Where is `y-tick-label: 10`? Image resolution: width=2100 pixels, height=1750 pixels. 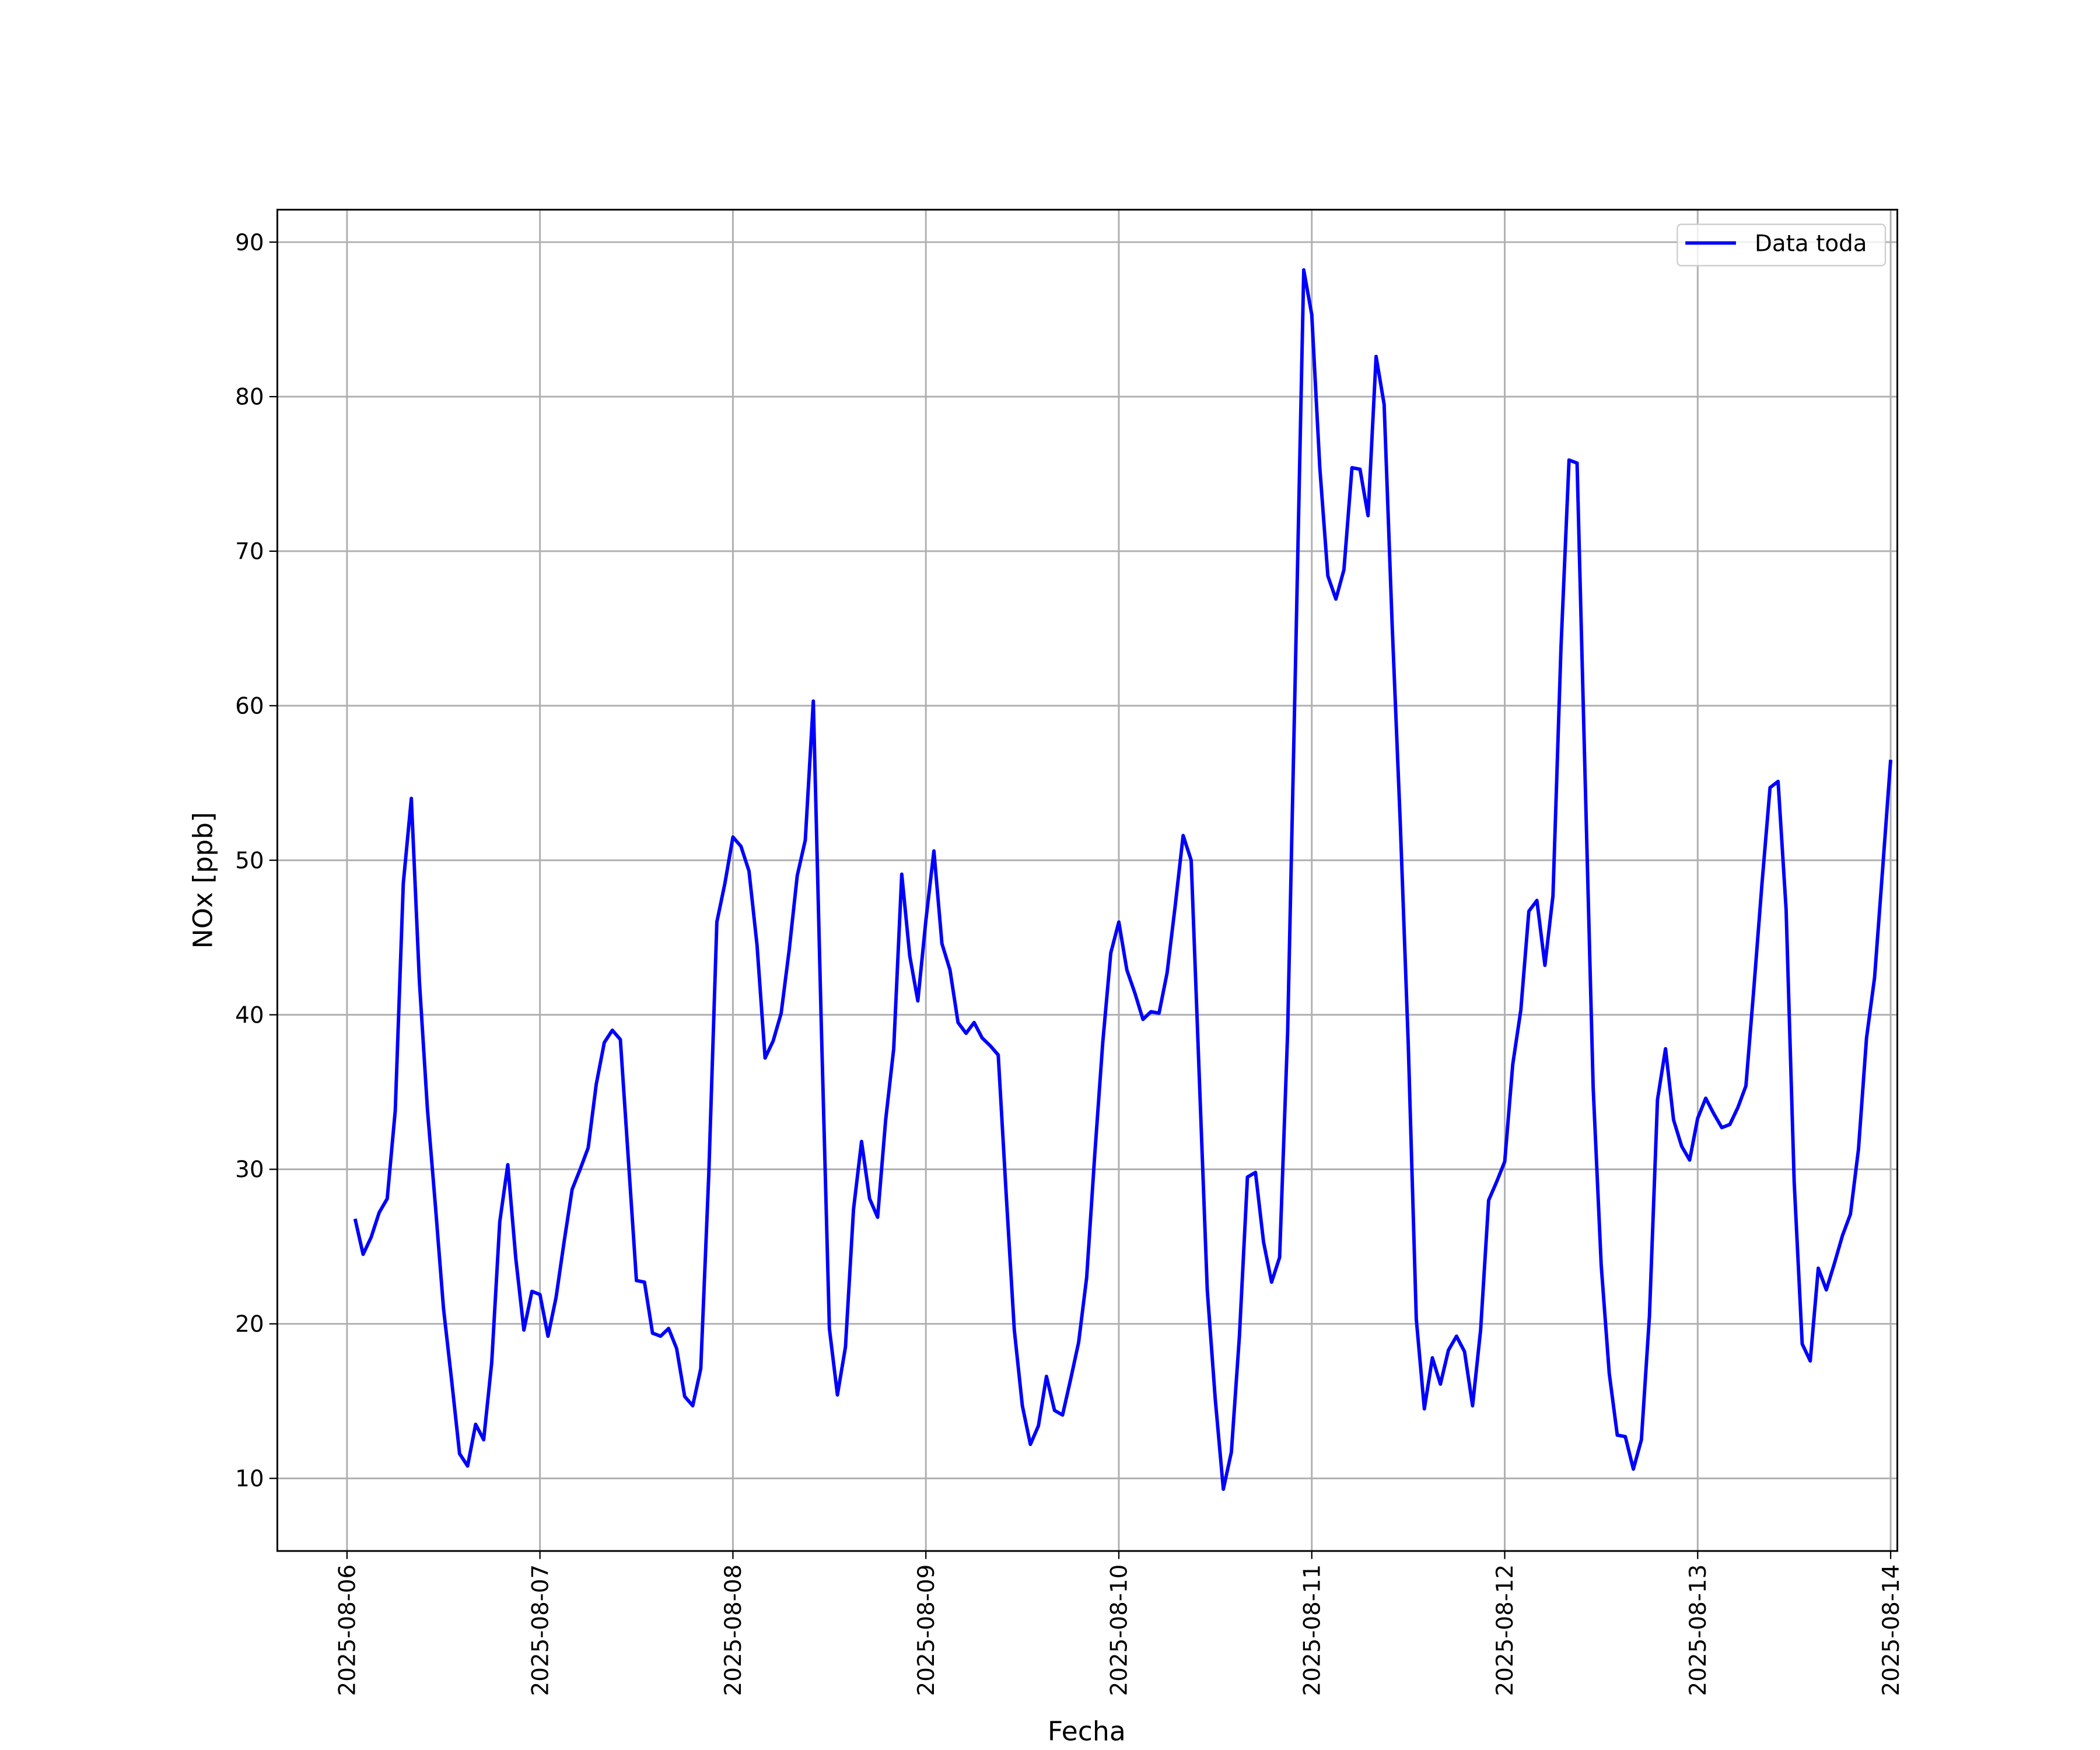 y-tick-label: 10 is located at coordinates (249, 1479).